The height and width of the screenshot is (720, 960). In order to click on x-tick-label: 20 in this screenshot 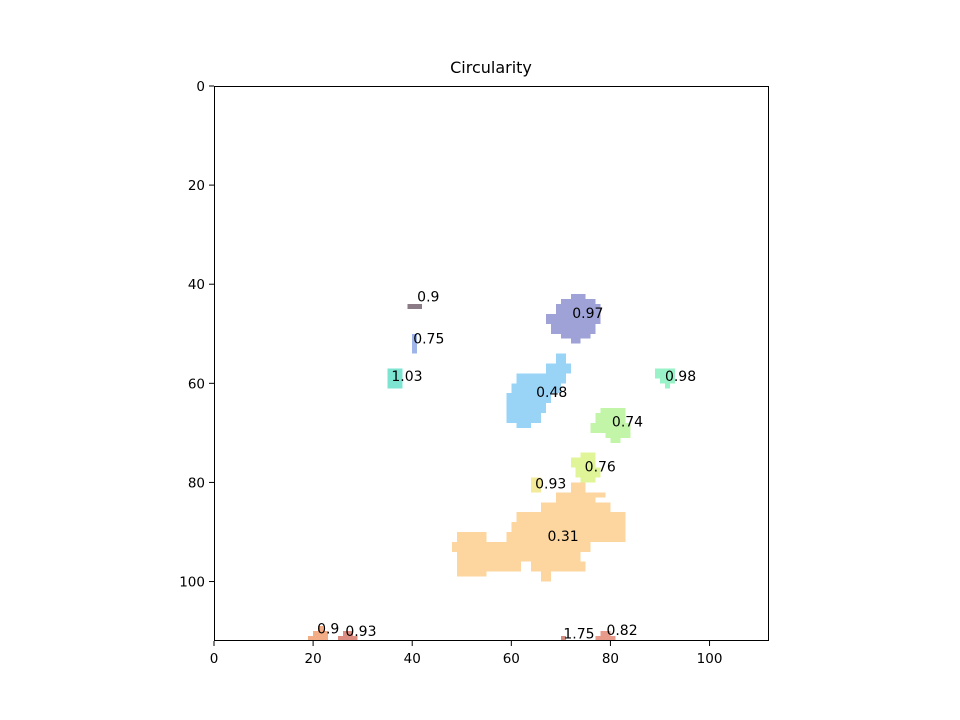, I will do `click(313, 659)`.